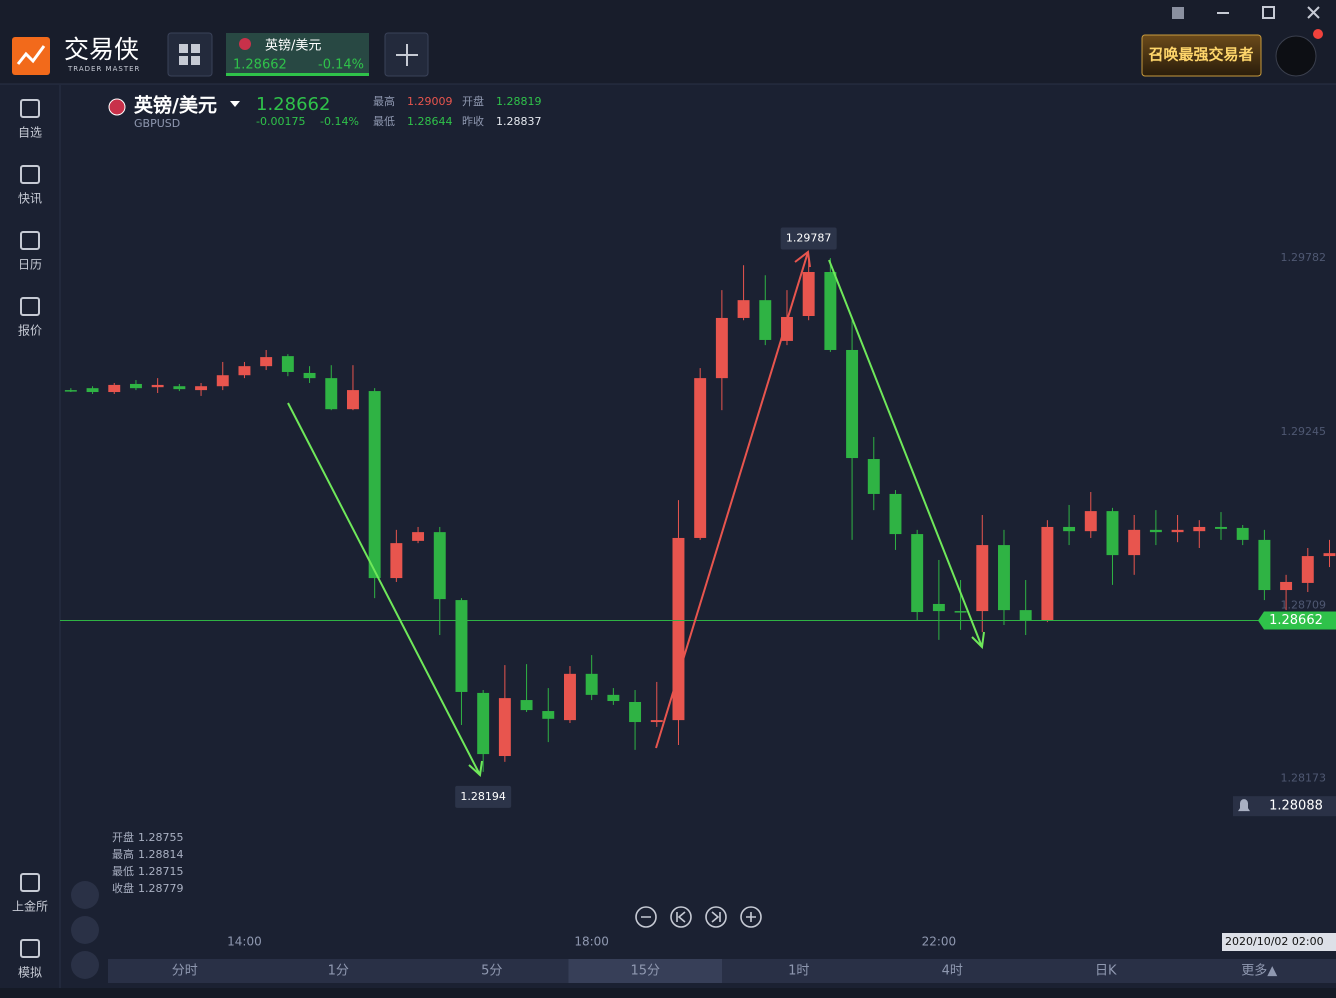  I want to click on ohlc-value: 1.28755, so click(161, 837).